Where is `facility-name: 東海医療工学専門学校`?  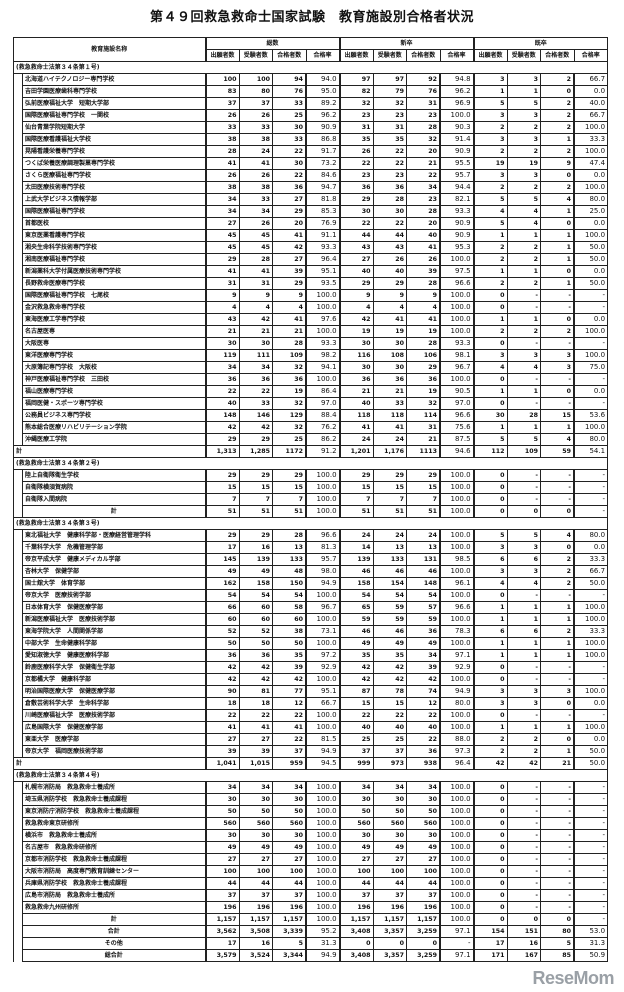 facility-name: 東海医療工学専門学校 is located at coordinates (114, 319).